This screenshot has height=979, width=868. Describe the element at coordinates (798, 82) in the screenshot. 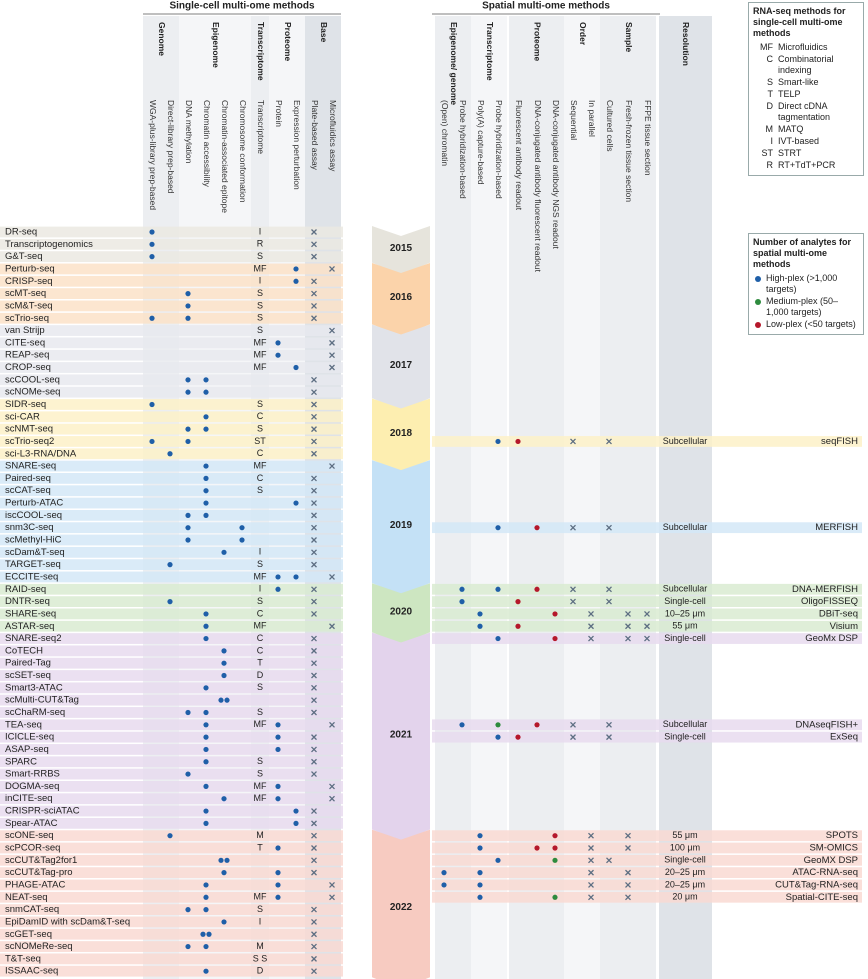

I see `legend-label: Smart-like` at that location.